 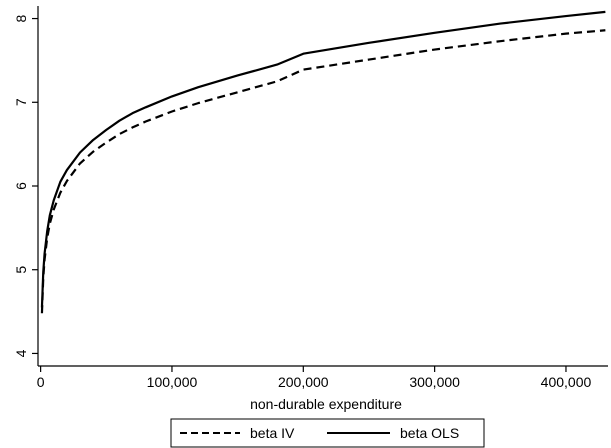 I want to click on x-axis-title: non-durable expenditure, so click(x=326, y=404).